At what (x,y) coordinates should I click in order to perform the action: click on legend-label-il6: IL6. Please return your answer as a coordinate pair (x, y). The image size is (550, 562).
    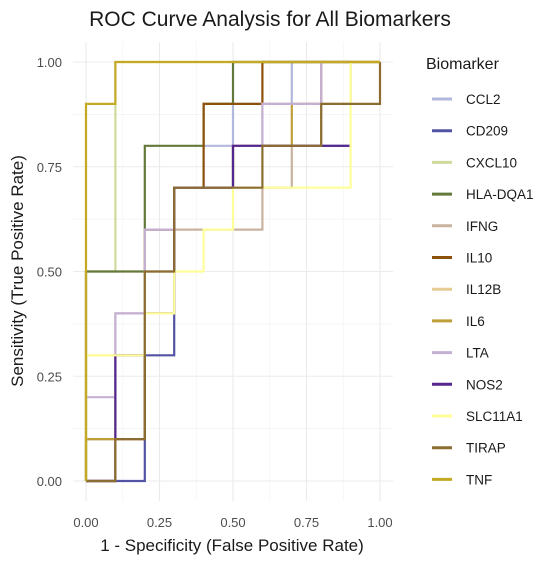
    Looking at the image, I should click on (475, 321).